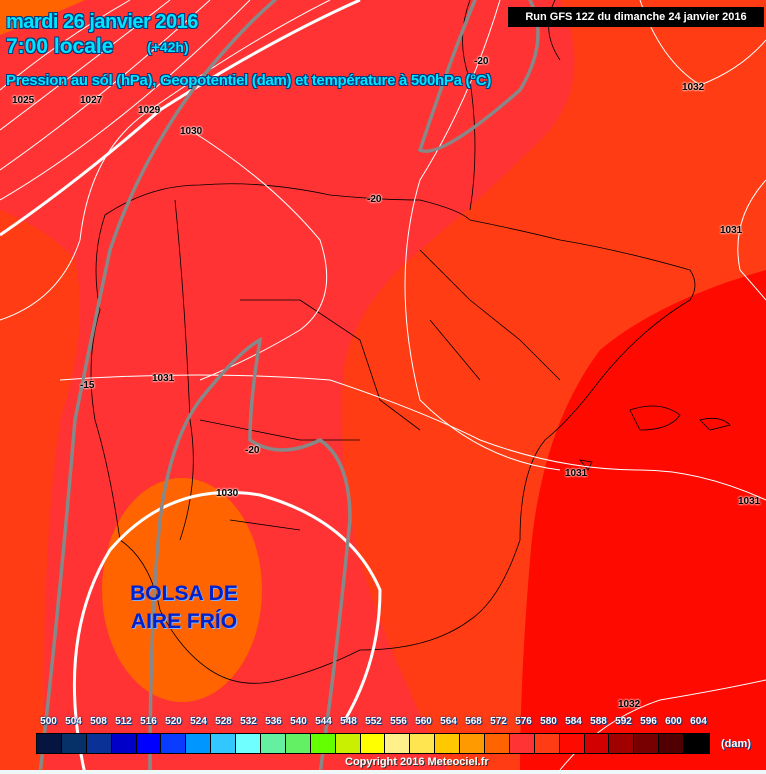 The image size is (766, 774). I want to click on contour-label: -15, so click(87, 385).